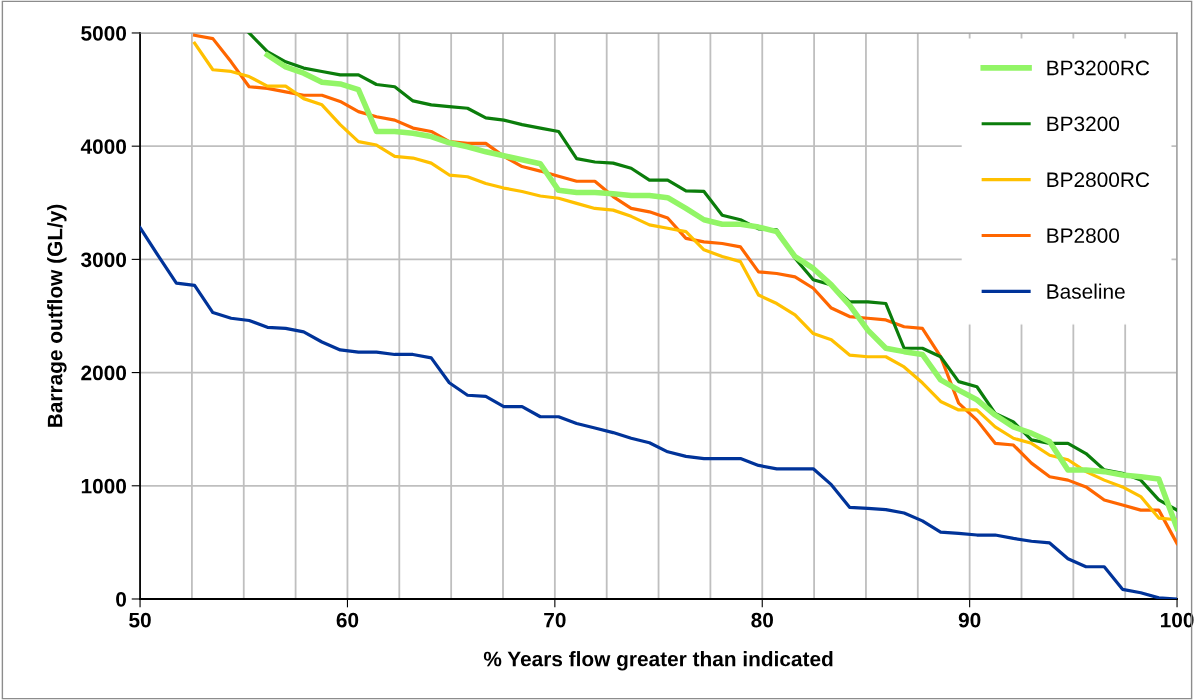 The image size is (1194, 700). What do you see at coordinates (969, 620) in the screenshot?
I see `x-tick-label: 90` at bounding box center [969, 620].